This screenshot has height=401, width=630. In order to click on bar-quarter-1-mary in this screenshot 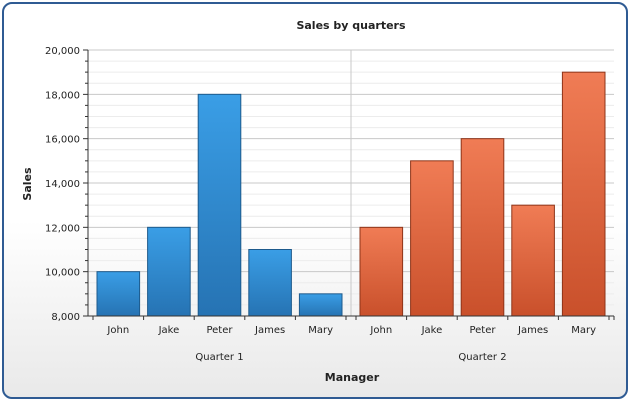, I will do `click(320, 305)`.